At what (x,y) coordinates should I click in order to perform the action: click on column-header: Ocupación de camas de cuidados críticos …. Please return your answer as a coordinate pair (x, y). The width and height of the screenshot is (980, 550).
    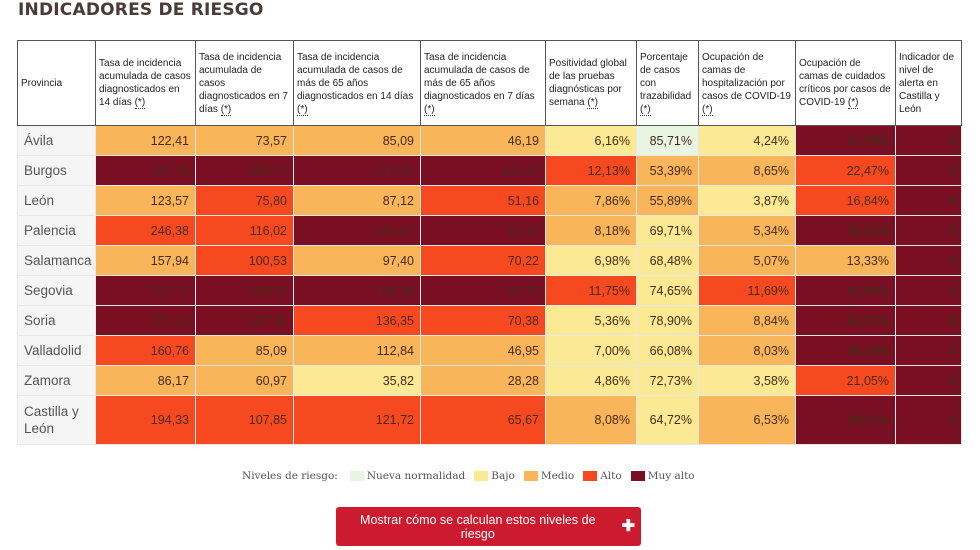
    Looking at the image, I should click on (845, 83).